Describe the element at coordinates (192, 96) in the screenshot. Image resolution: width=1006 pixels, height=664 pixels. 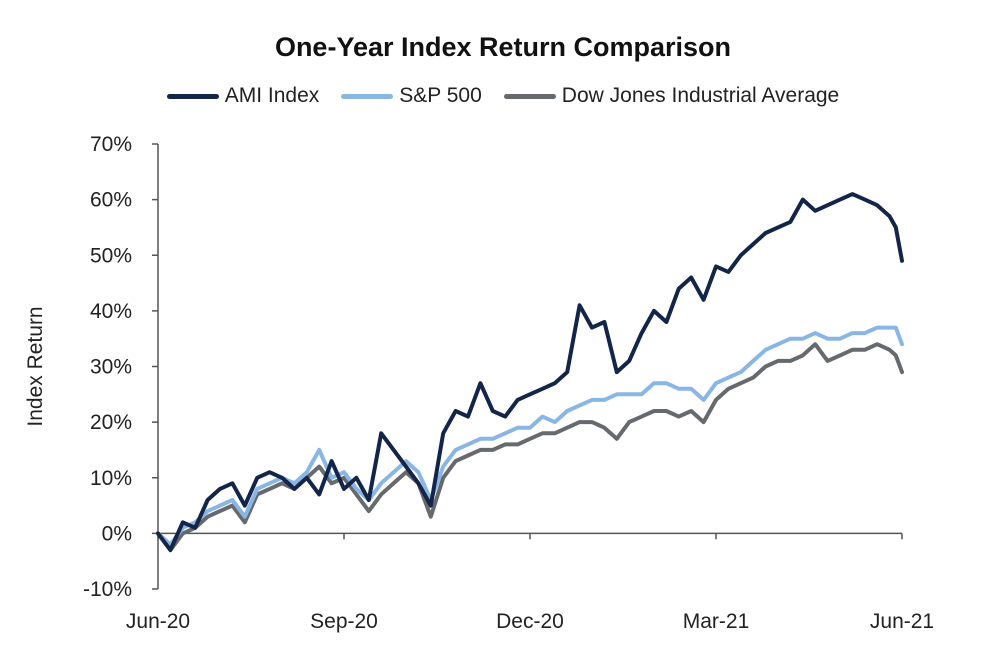
I see `legend-swatch-ami-index` at that location.